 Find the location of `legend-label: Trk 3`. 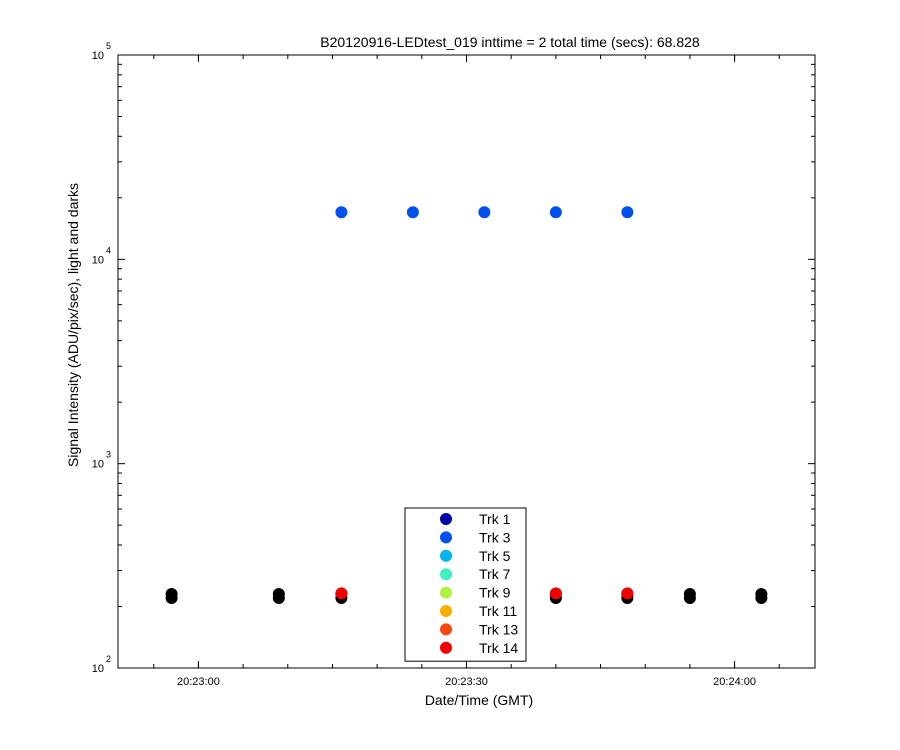

legend-label: Trk 3 is located at coordinates (495, 537).